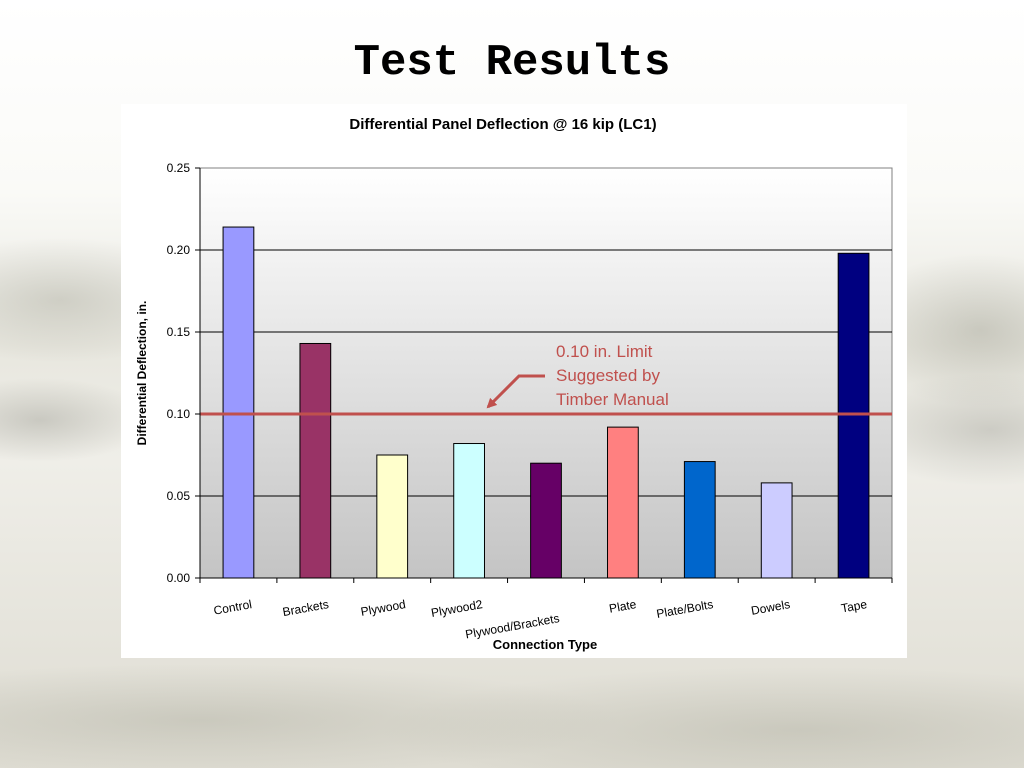 The width and height of the screenshot is (1024, 768). Describe the element at coordinates (179, 414) in the screenshot. I see `y-tick-label: 0.10` at that location.